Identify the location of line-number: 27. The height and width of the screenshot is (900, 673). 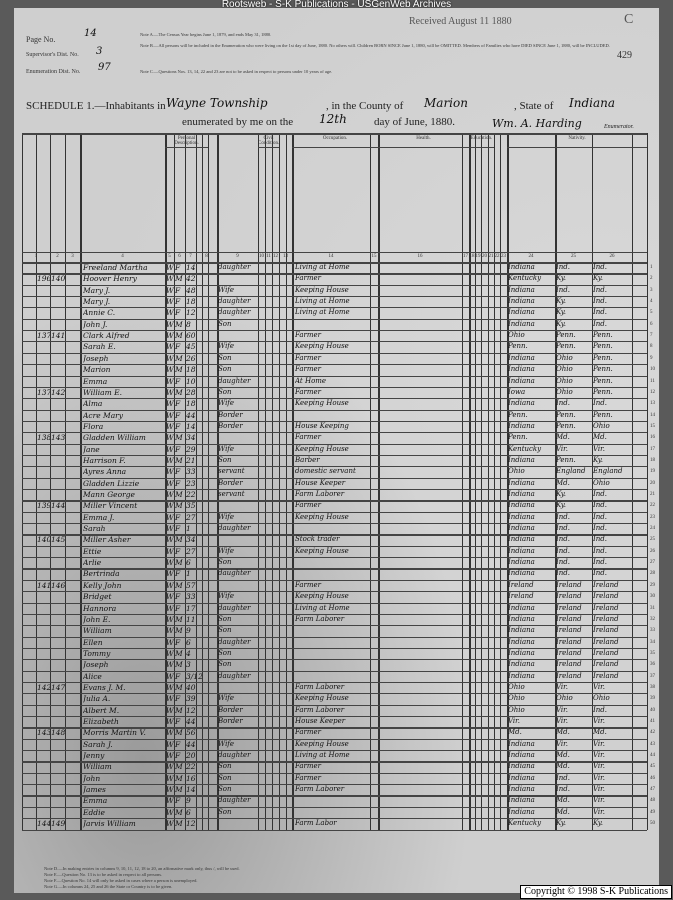
(652, 563).